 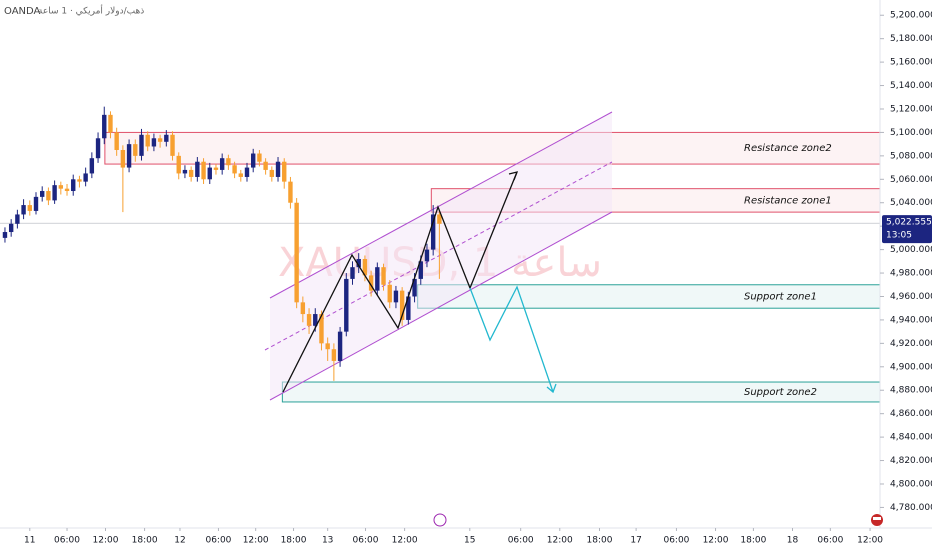 What do you see at coordinates (911, 133) in the screenshot?
I see `y-tick-label: 5,100.000` at bounding box center [911, 133].